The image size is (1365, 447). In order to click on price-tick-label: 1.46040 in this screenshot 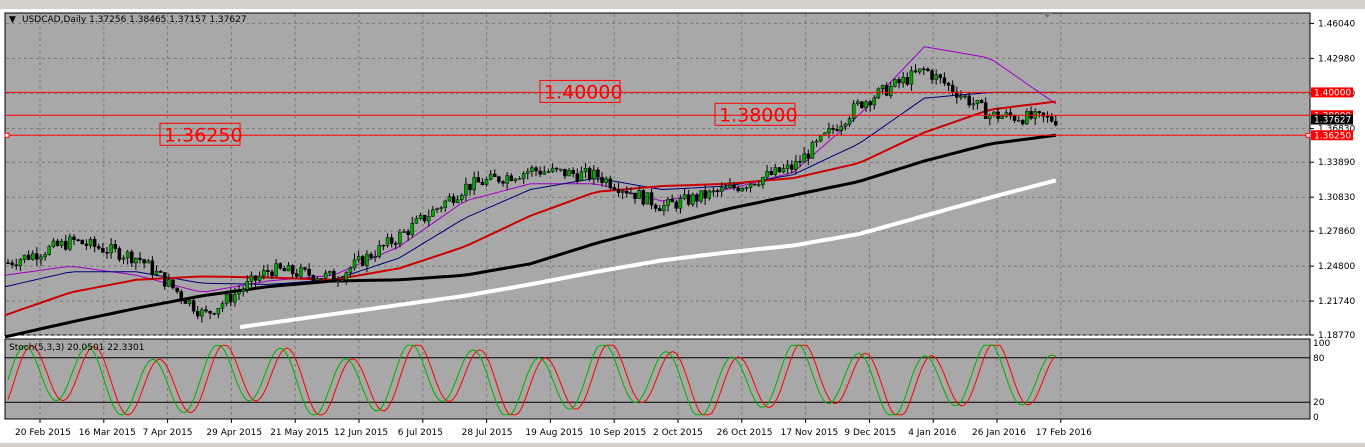, I will do `click(1336, 24)`.